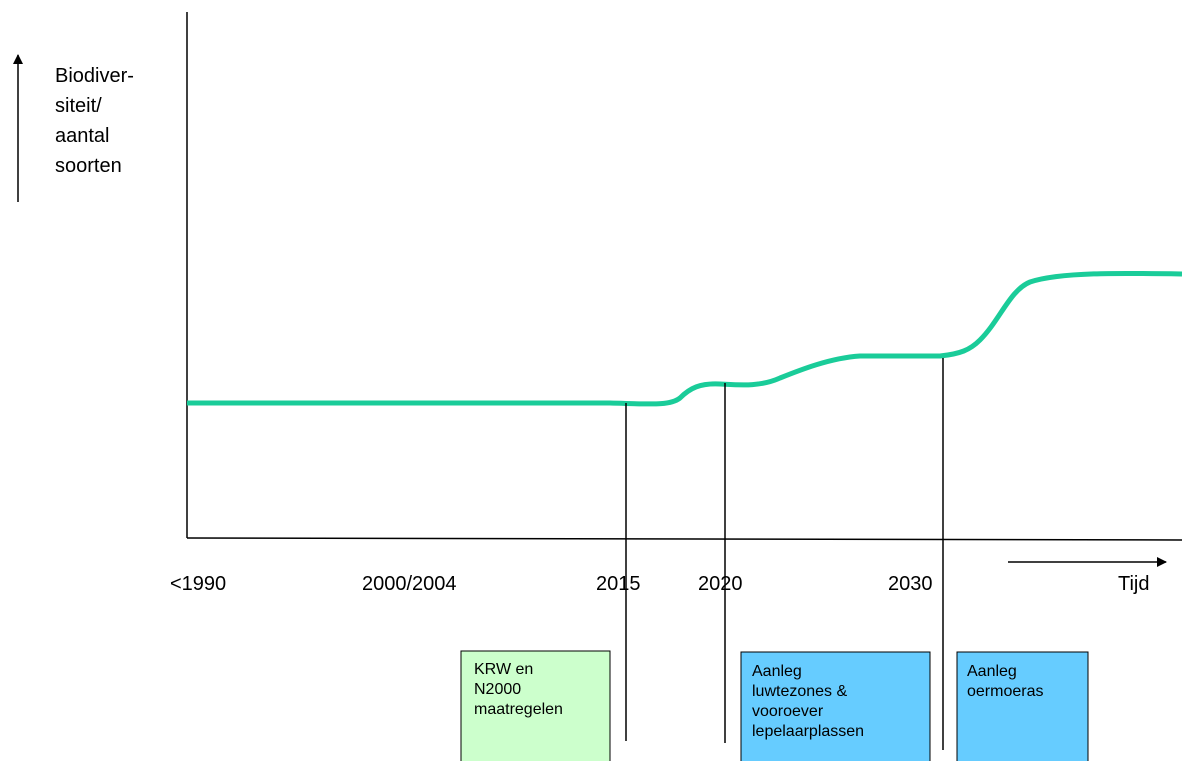  What do you see at coordinates (88, 166) in the screenshot?
I see `y-axis-label: soorten` at bounding box center [88, 166].